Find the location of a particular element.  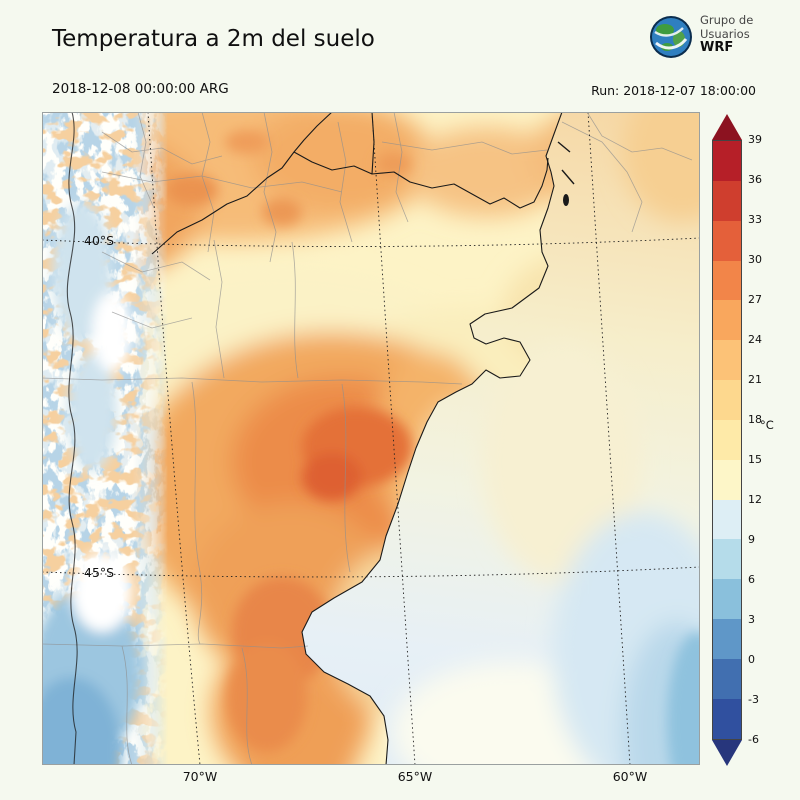

colorbar-tick-label: 18 is located at coordinates (755, 419).